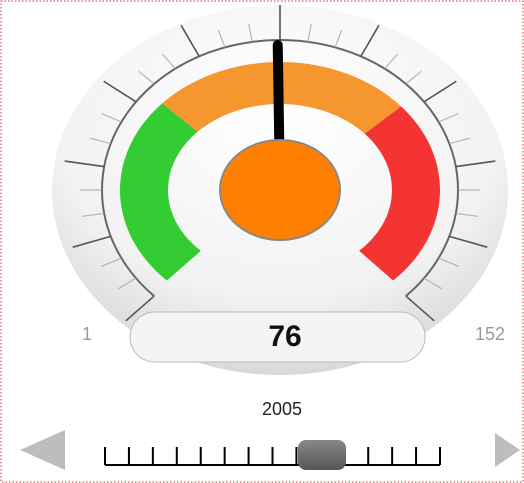  I want to click on next-arrow, so click(507, 450).